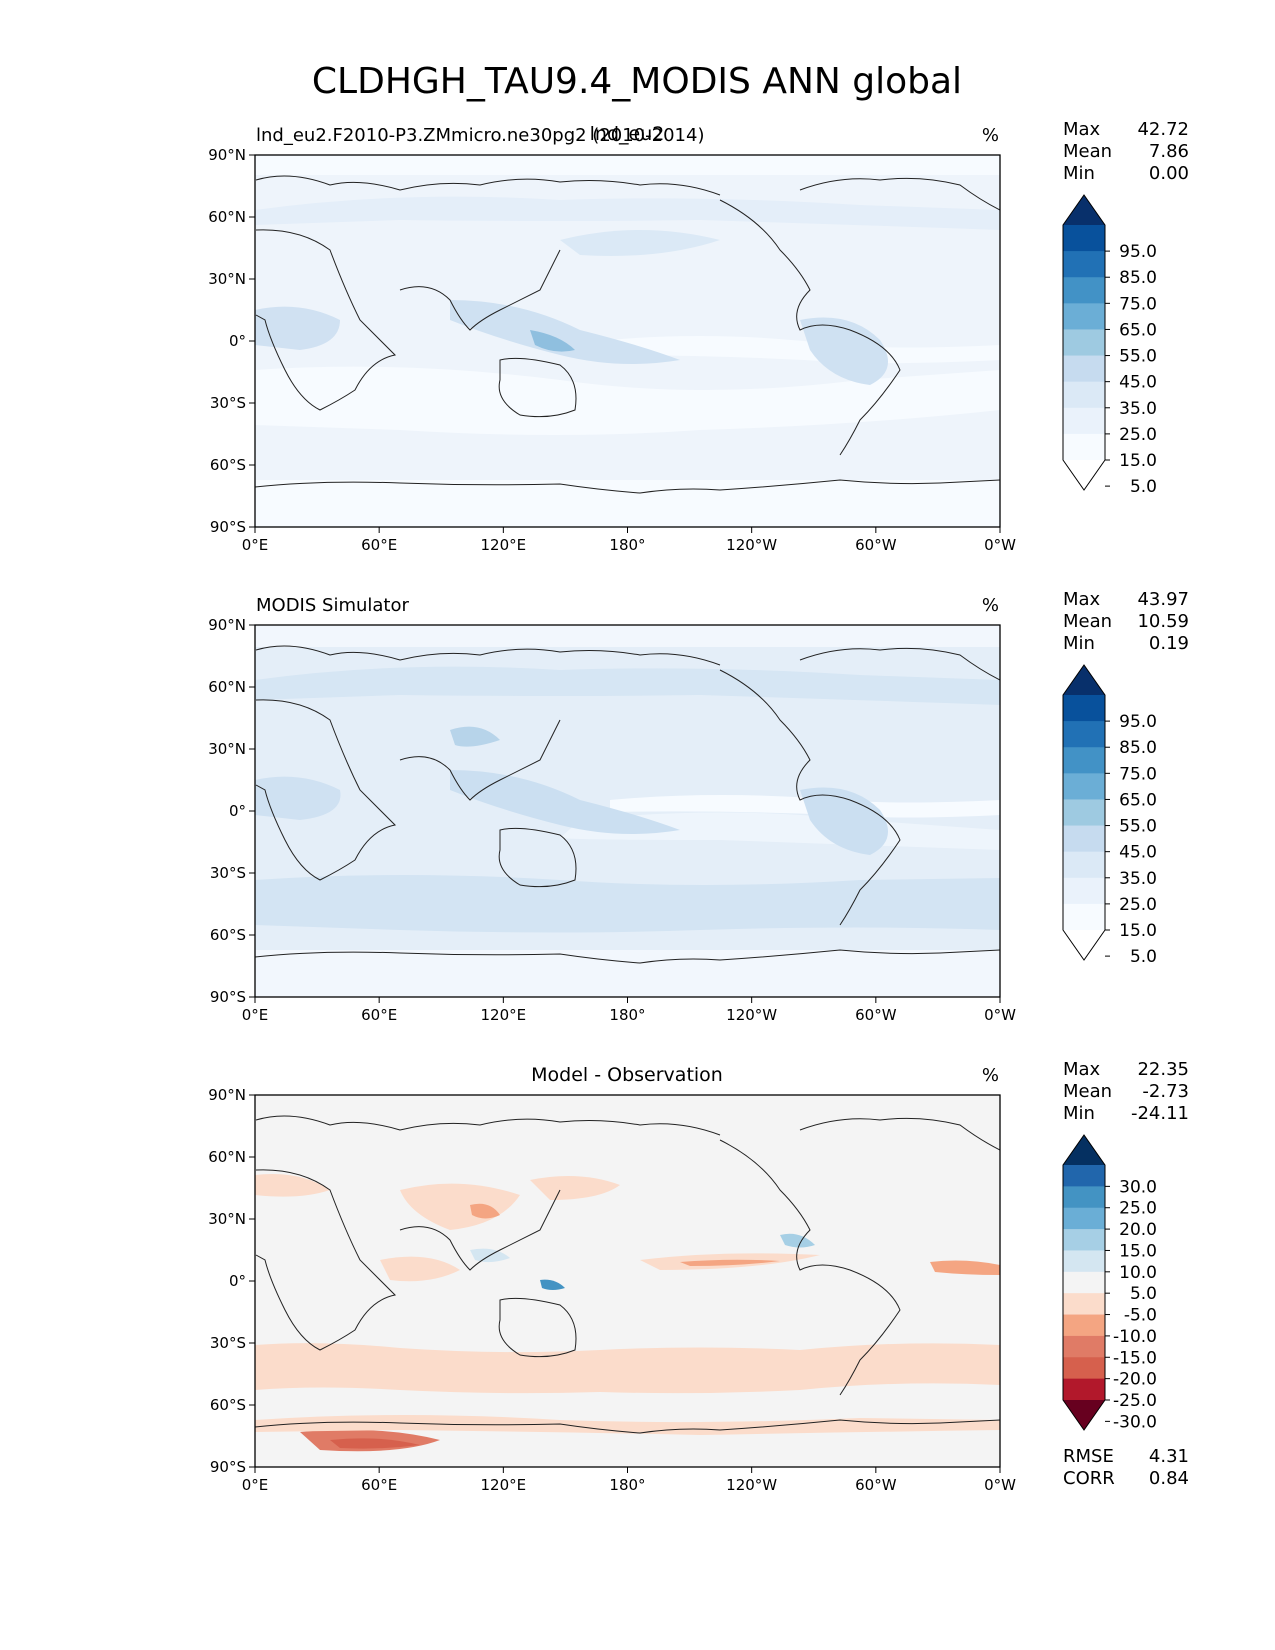 Image resolution: width=1275 pixels, height=1650 pixels. Describe the element at coordinates (1163, 129) in the screenshot. I see `panel-test-stat-max: 42.72` at that location.